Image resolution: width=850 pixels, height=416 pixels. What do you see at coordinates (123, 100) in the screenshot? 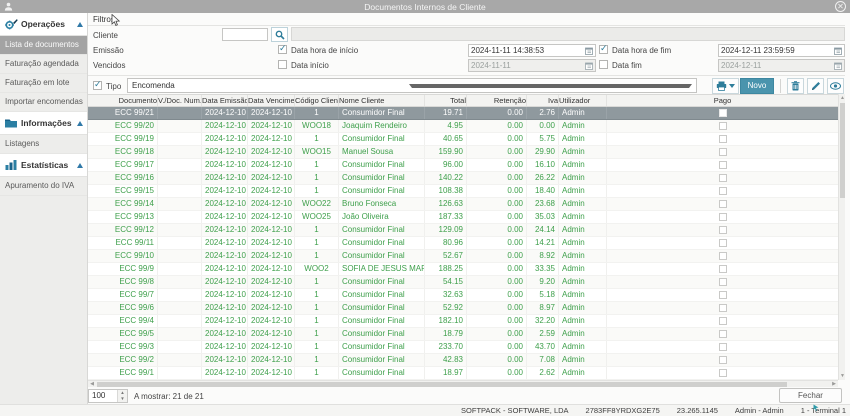
I see `col-documento: Documento` at bounding box center [123, 100].